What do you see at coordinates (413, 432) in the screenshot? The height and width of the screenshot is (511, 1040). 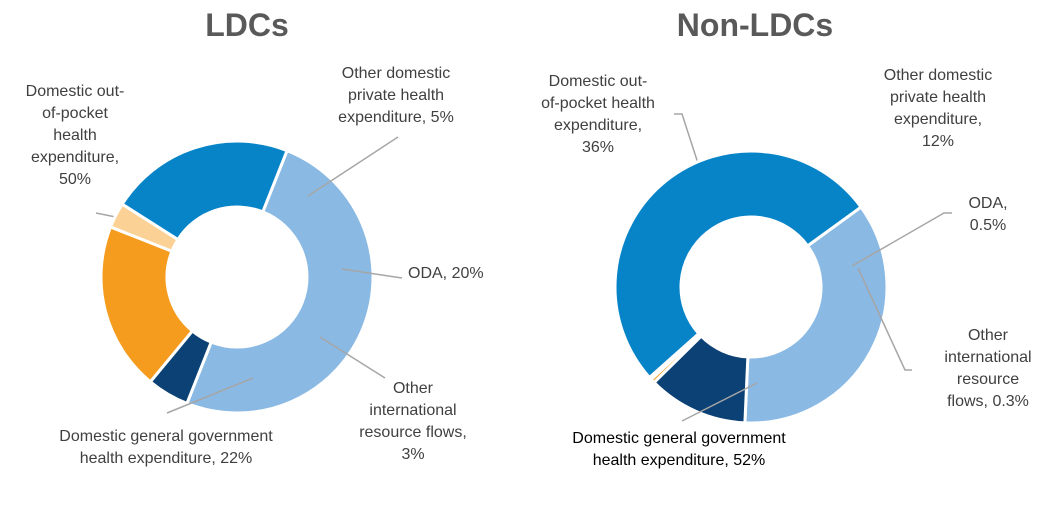 I see `slice-label-line: resource flows,` at bounding box center [413, 432].